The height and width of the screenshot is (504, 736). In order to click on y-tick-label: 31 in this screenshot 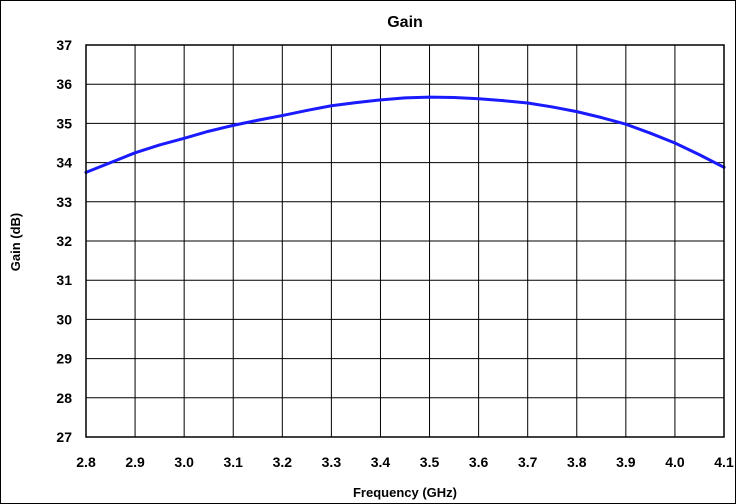, I will do `click(64, 280)`.